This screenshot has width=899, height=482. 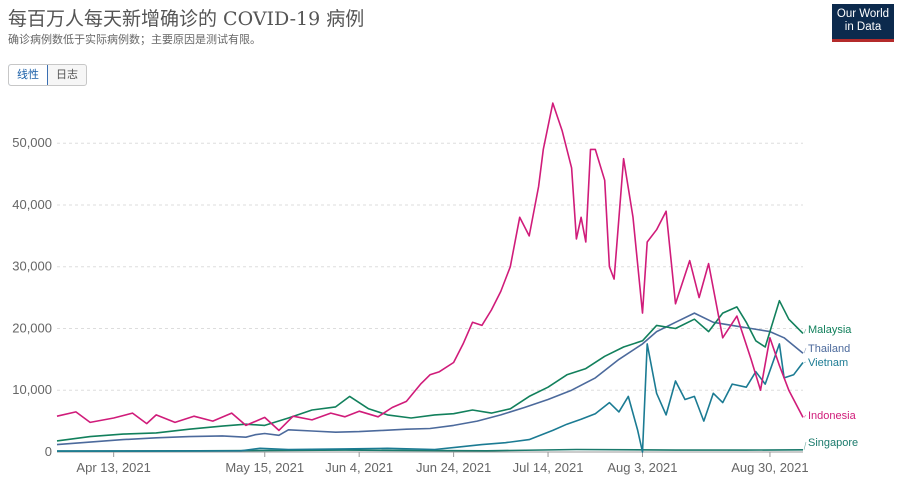 I want to click on x-tick-label: Jun 4, 2021, so click(x=359, y=467).